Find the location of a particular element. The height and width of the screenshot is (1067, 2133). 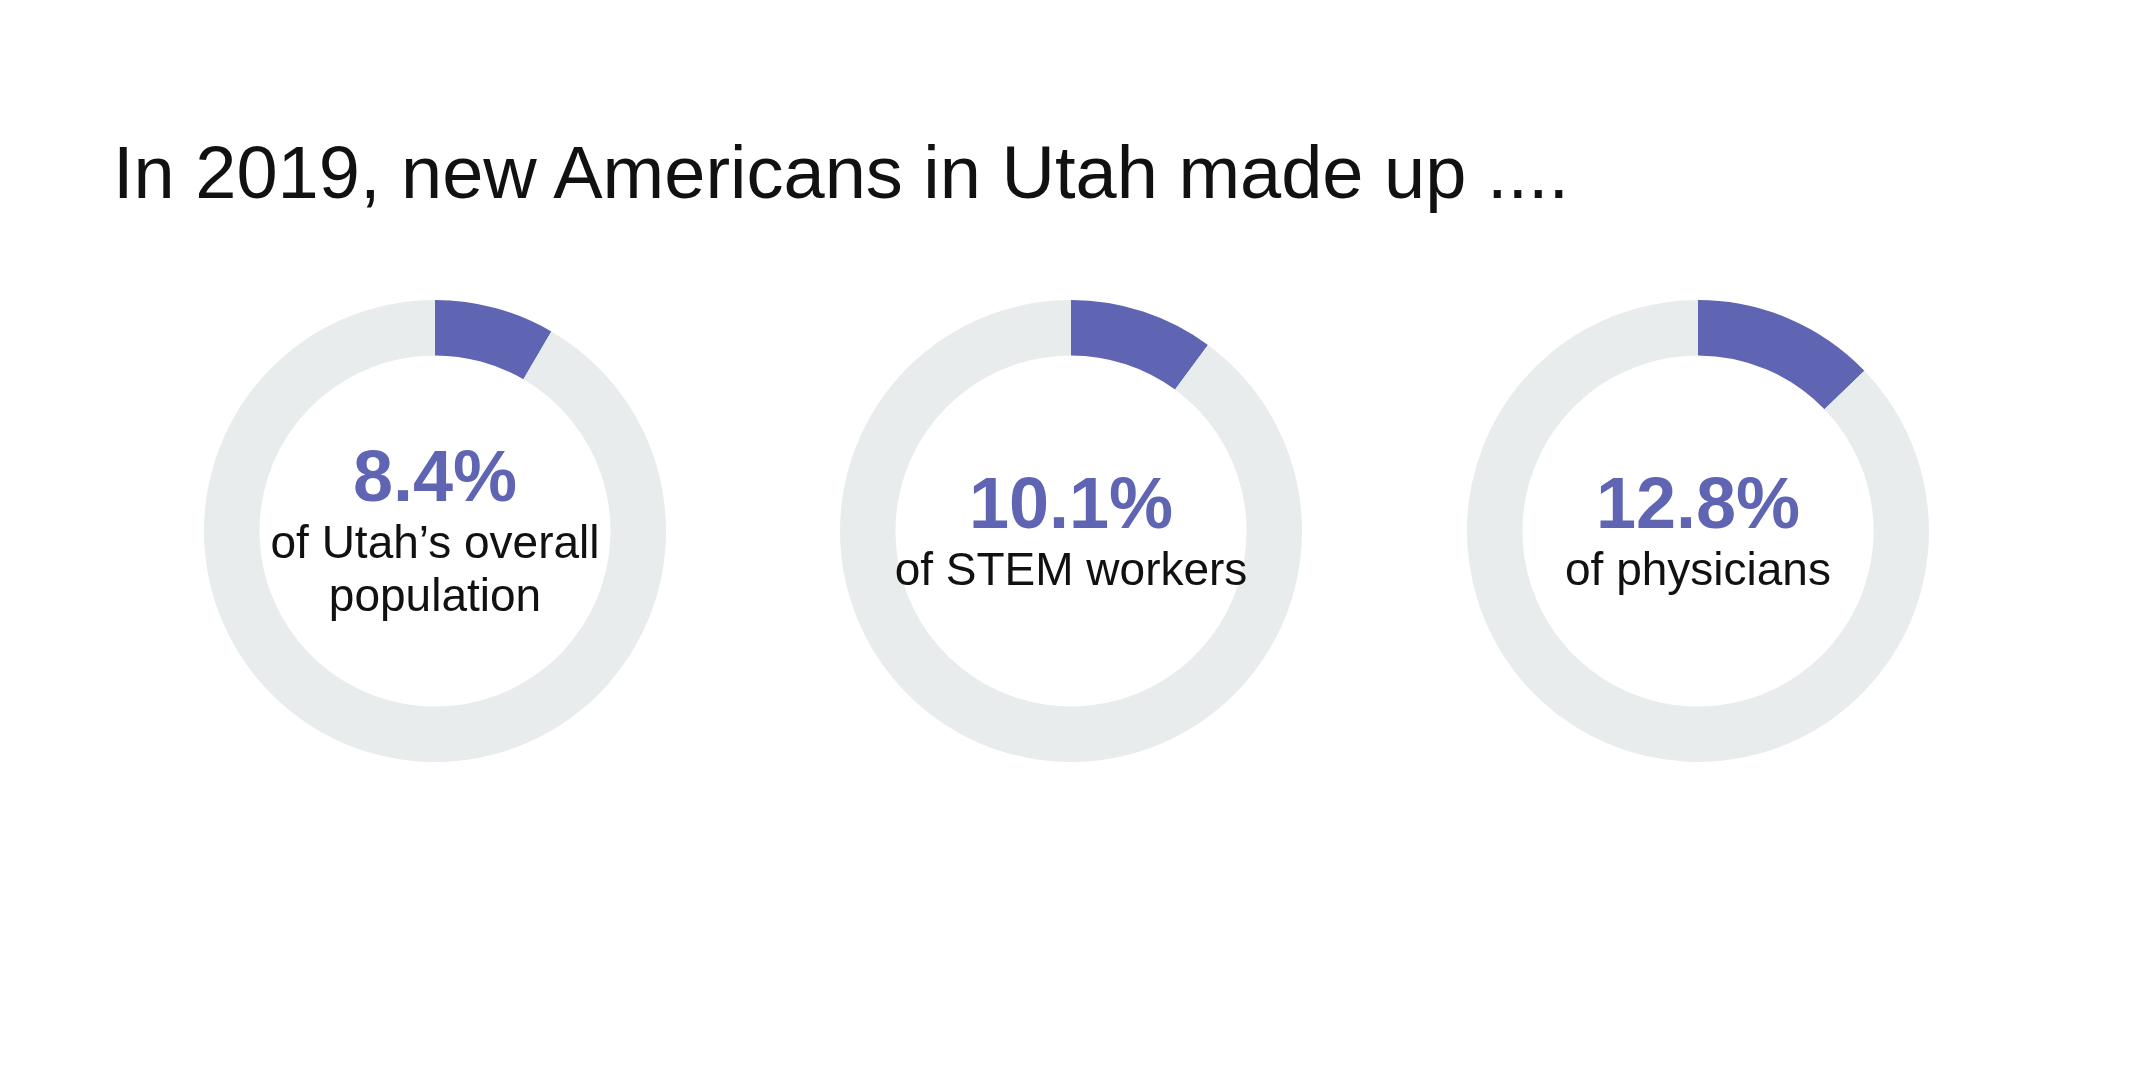

slice-label: of STEM workers is located at coordinates (1071, 569).